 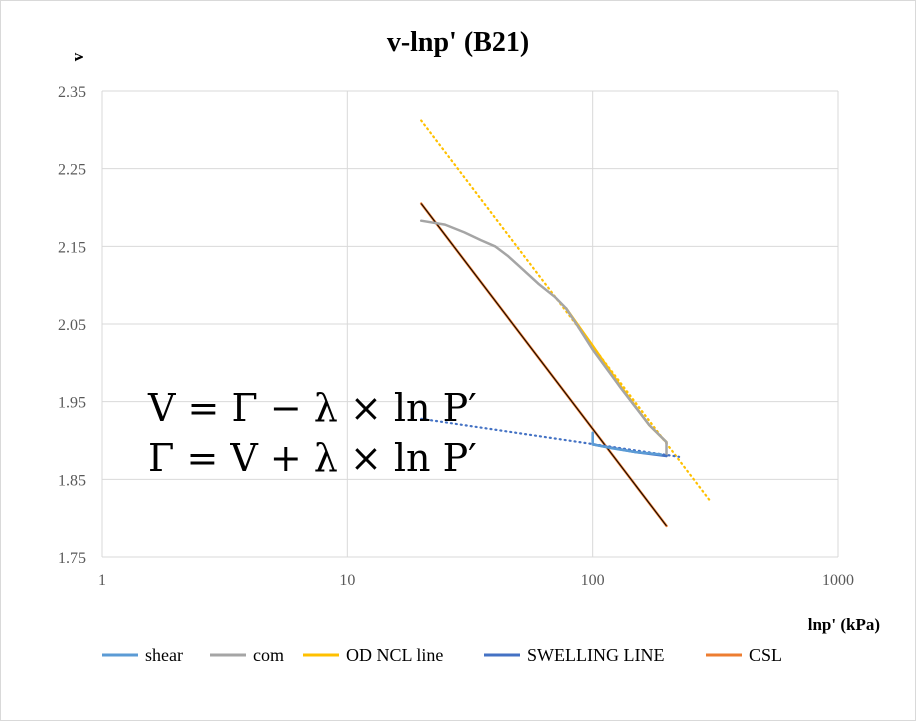 What do you see at coordinates (744, 655) in the screenshot?
I see `legend-item-csl: CSL` at bounding box center [744, 655].